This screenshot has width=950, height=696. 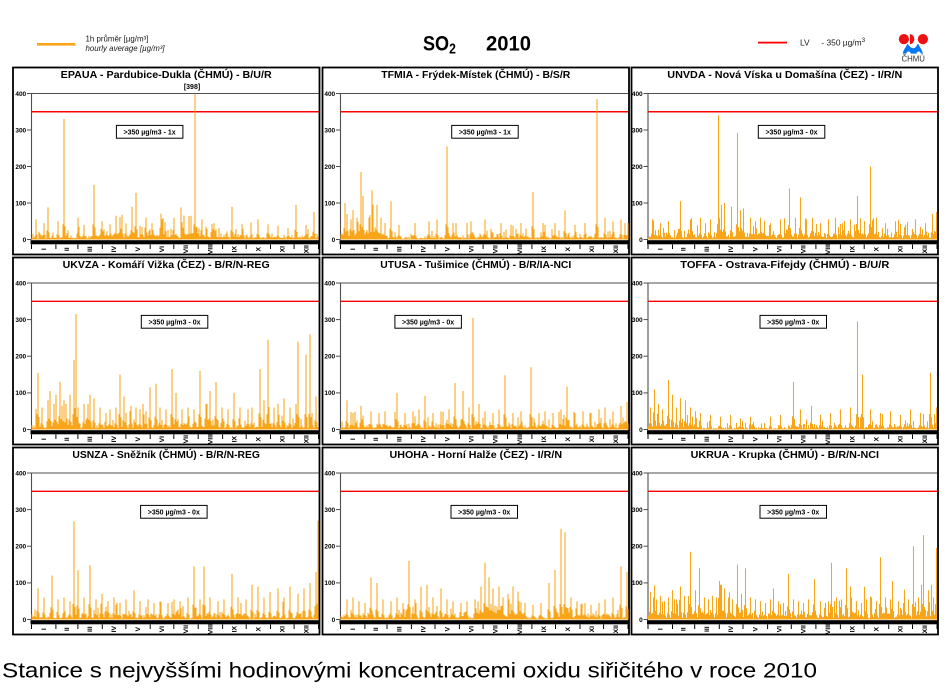 I want to click on svg-text: 1h průměr [µg/m³], so click(x=117, y=39).